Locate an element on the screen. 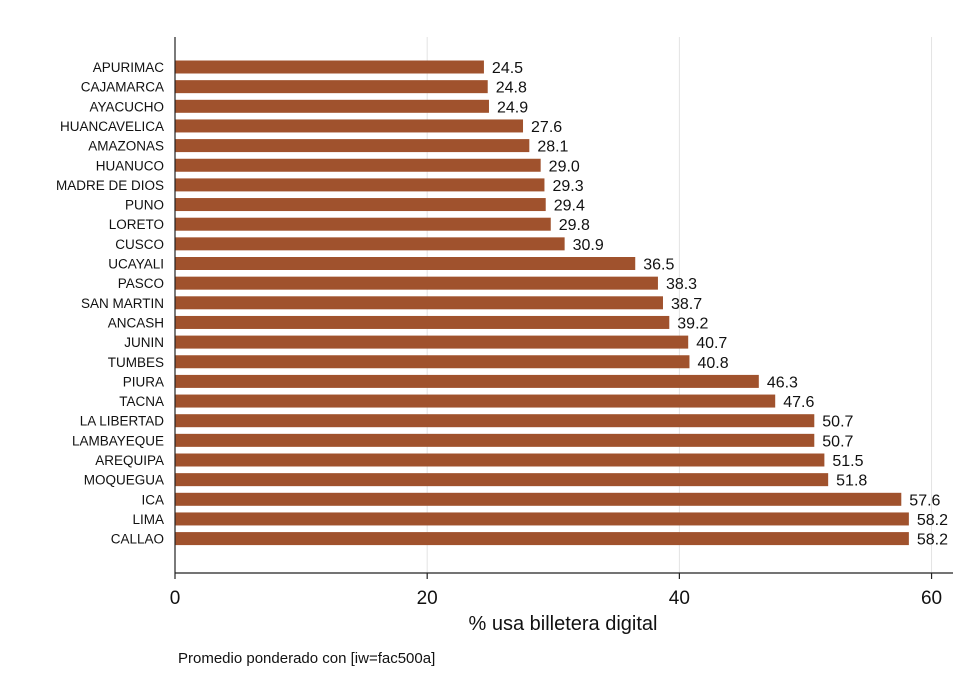 This screenshot has width=963, height=682. category-label: ANCASH is located at coordinates (136, 322).